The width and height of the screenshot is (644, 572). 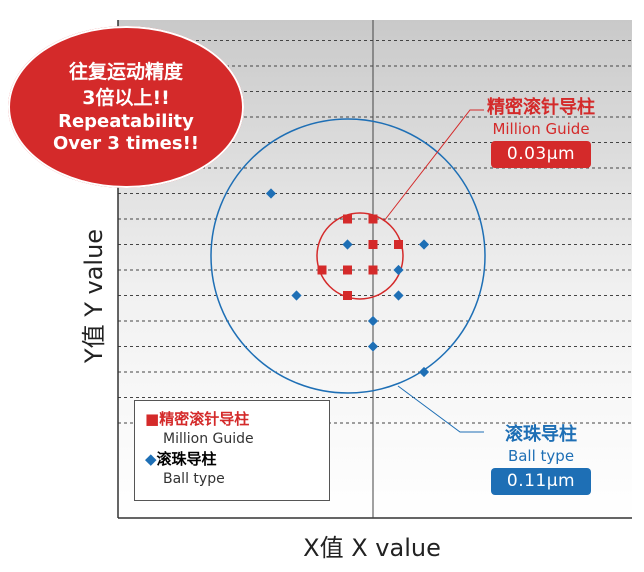 I want to click on ball-callout-en: Ball type, so click(x=541, y=456).